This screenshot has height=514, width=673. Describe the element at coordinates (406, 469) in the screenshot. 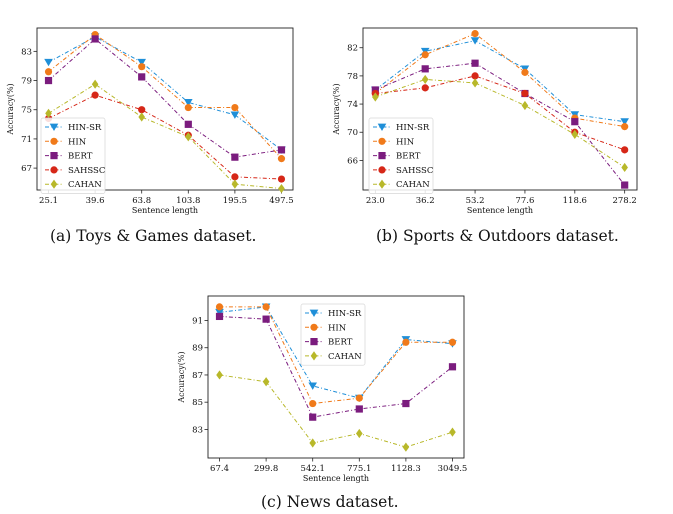

I see `x-tick-label: 1128.3` at that location.